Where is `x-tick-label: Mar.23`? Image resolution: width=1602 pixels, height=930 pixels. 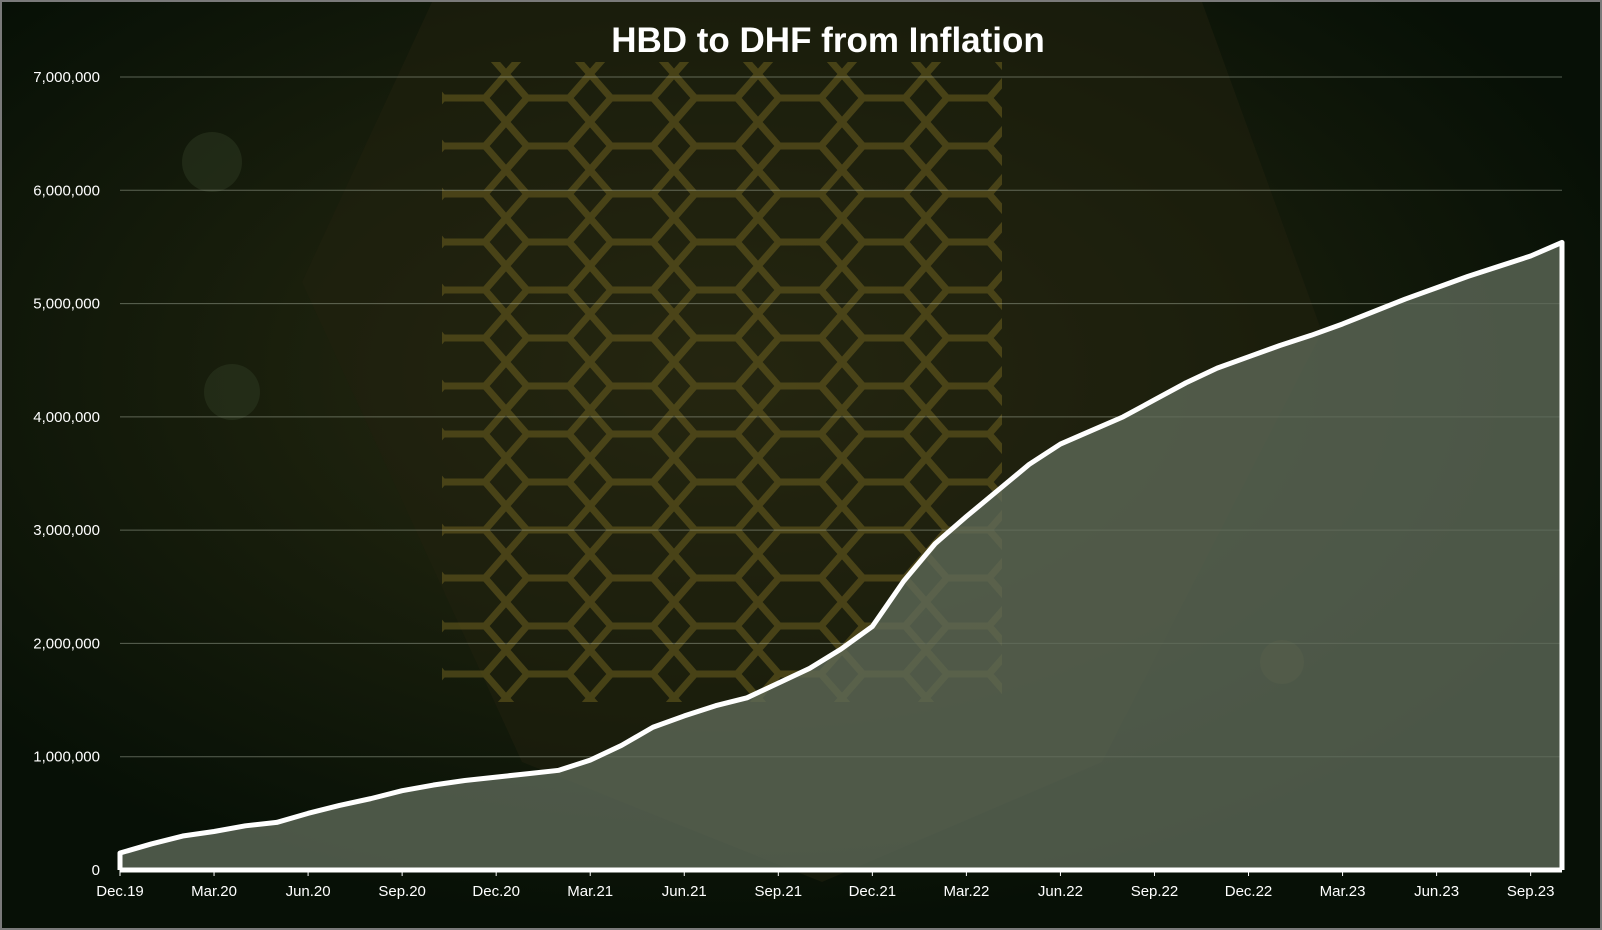 x-tick-label: Mar.23 is located at coordinates (1343, 891).